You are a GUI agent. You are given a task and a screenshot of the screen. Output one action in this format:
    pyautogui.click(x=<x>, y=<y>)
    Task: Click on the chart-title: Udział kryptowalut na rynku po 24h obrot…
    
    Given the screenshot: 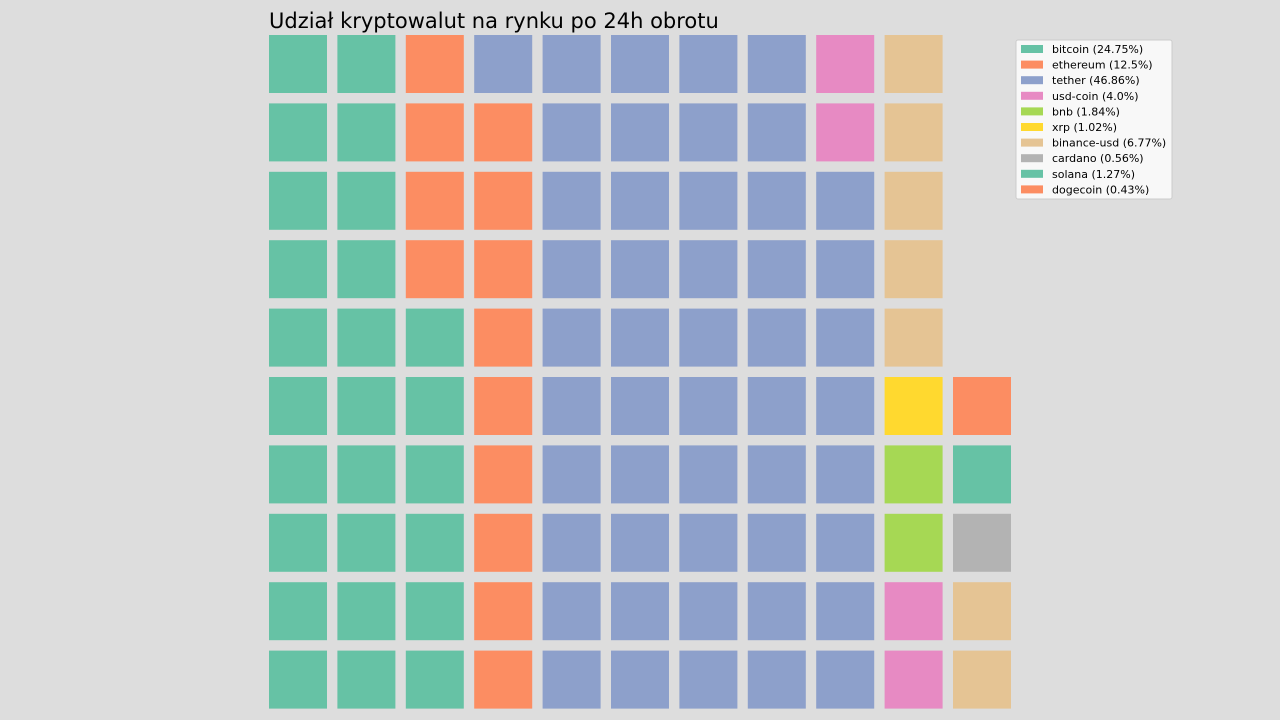 What is the action you would take?
    pyautogui.click(x=494, y=21)
    